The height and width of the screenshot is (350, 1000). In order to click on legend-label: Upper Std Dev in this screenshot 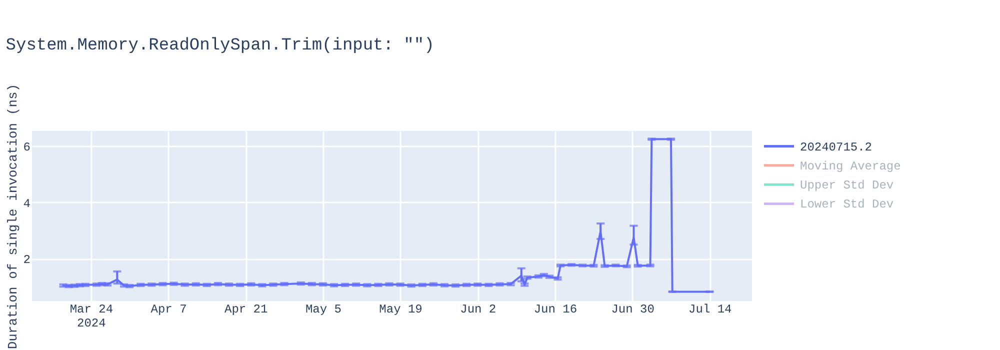, I will do `click(847, 185)`.